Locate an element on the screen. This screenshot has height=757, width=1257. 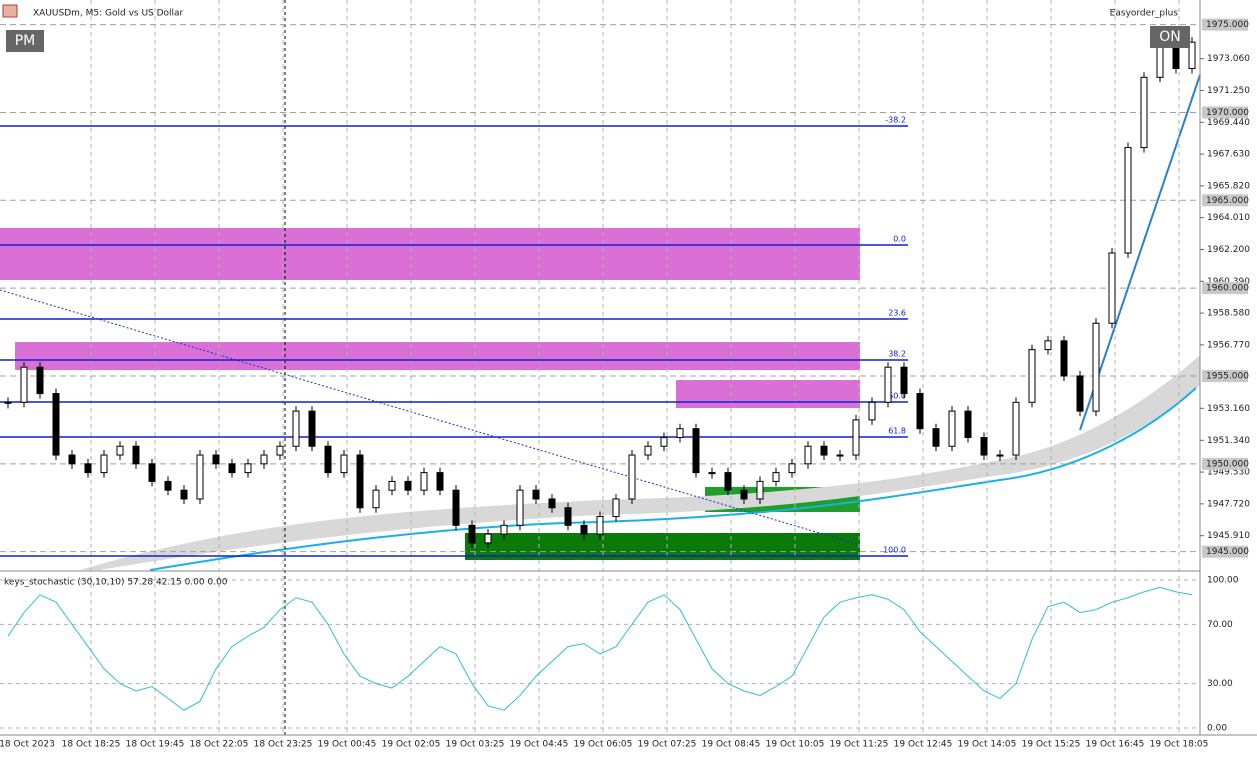
fib-label: 38.2 is located at coordinates (897, 354).